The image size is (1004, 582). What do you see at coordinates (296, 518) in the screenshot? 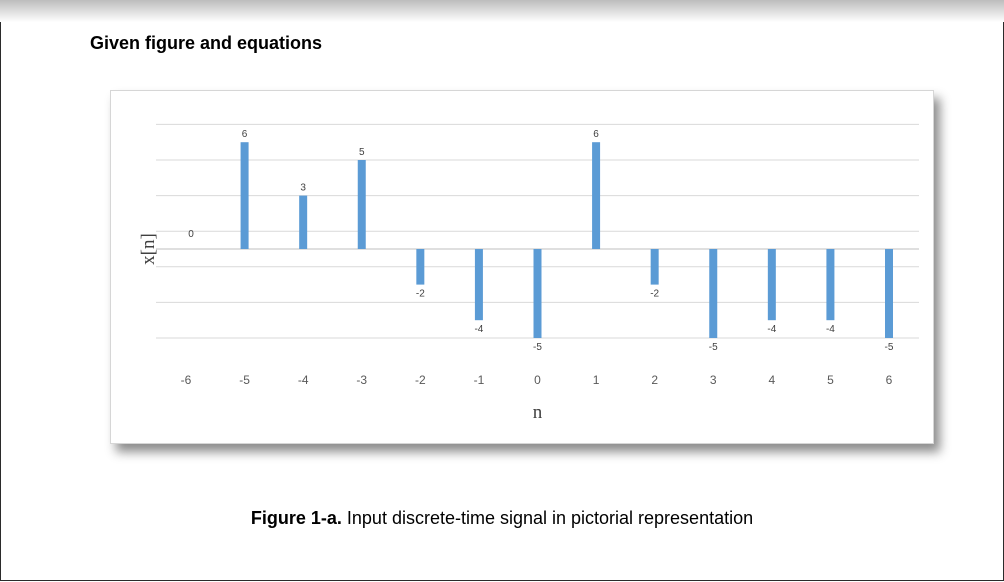
I see `figure-label: Figure 1-a.` at bounding box center [296, 518].